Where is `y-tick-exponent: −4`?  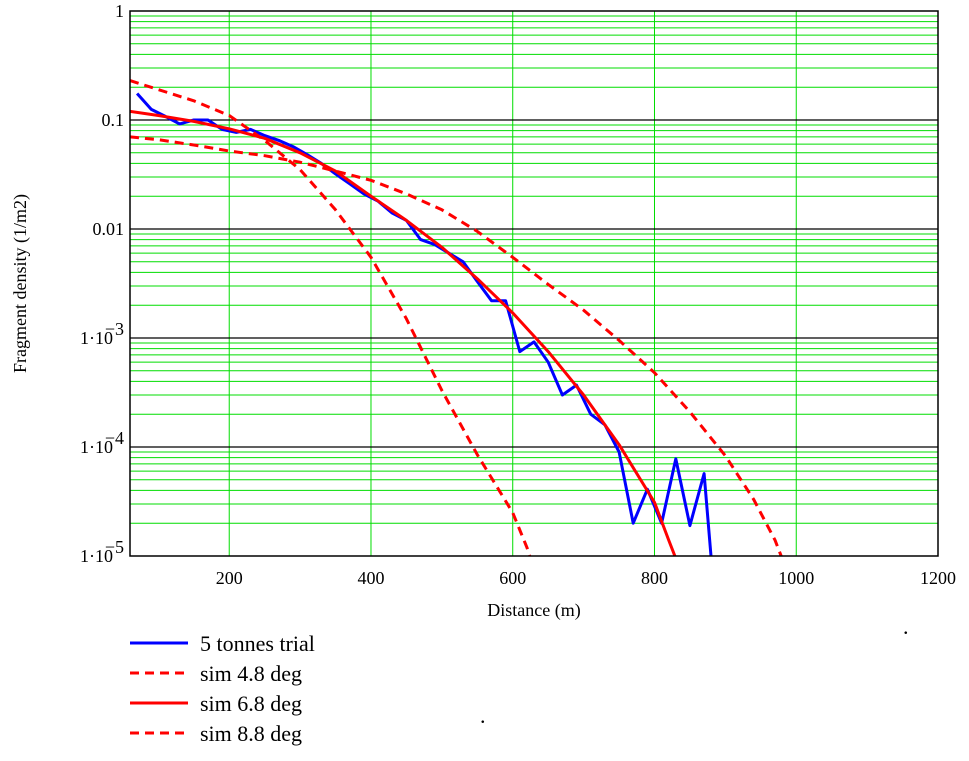
y-tick-exponent: −4 is located at coordinates (114, 438).